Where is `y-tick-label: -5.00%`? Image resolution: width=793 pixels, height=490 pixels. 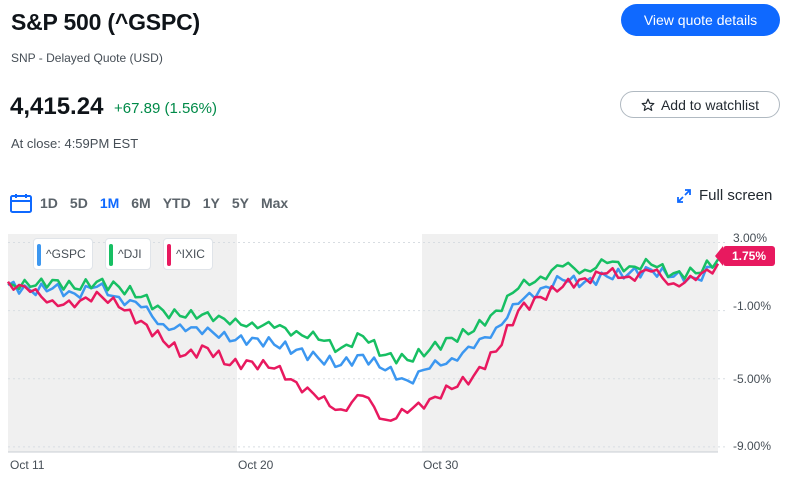
y-tick-label: -5.00% is located at coordinates (752, 379).